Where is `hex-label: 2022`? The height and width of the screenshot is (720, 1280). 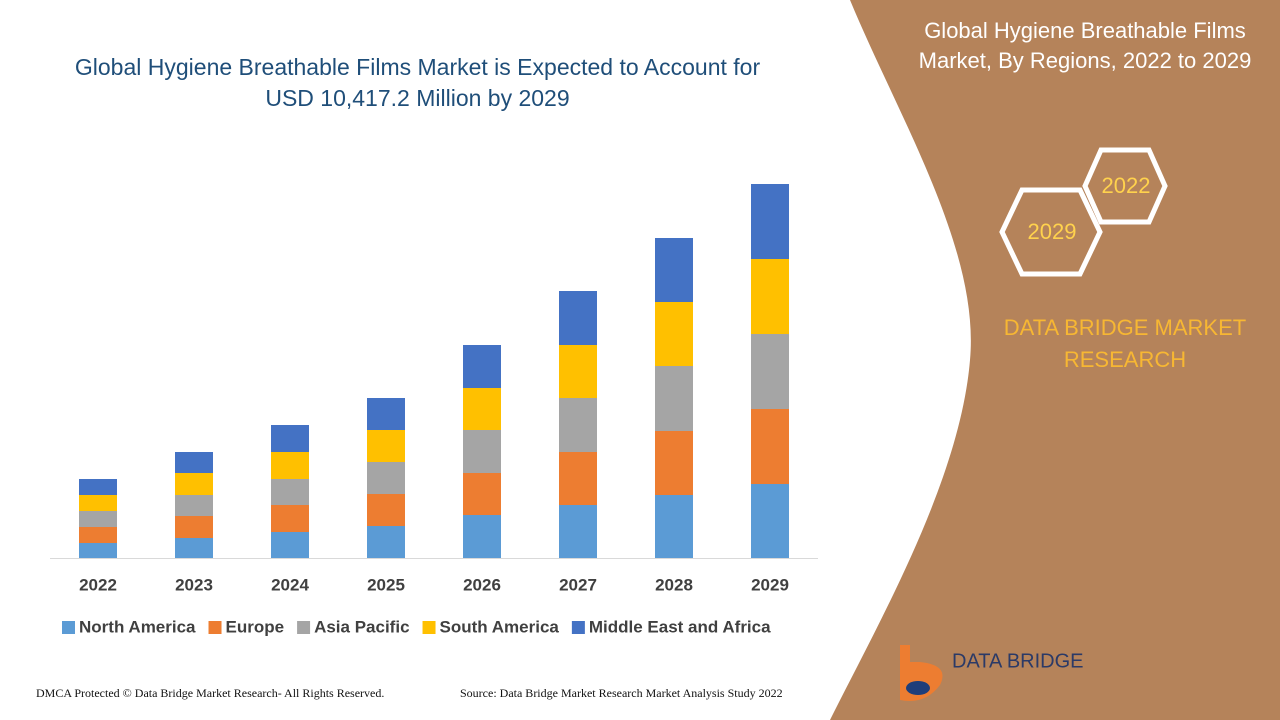
hex-label: 2022 is located at coordinates (1126, 185).